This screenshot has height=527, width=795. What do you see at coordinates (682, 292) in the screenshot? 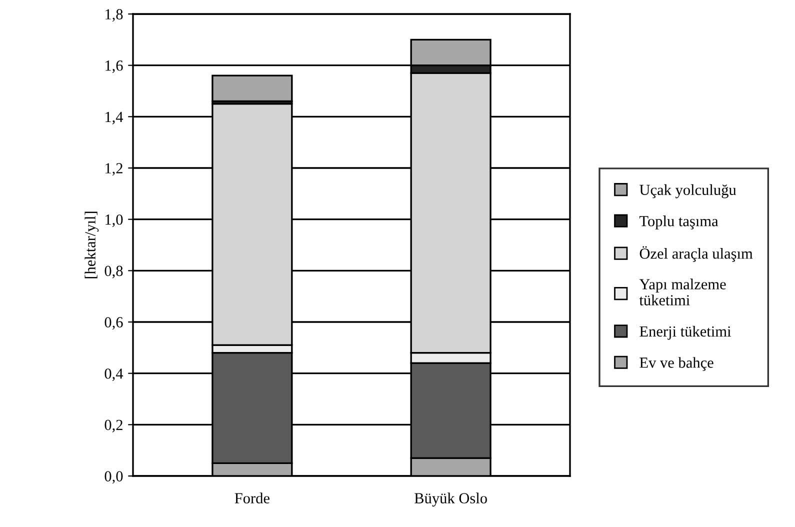
I see `legend-label: Yapı malzeme tüketimi` at bounding box center [682, 292].